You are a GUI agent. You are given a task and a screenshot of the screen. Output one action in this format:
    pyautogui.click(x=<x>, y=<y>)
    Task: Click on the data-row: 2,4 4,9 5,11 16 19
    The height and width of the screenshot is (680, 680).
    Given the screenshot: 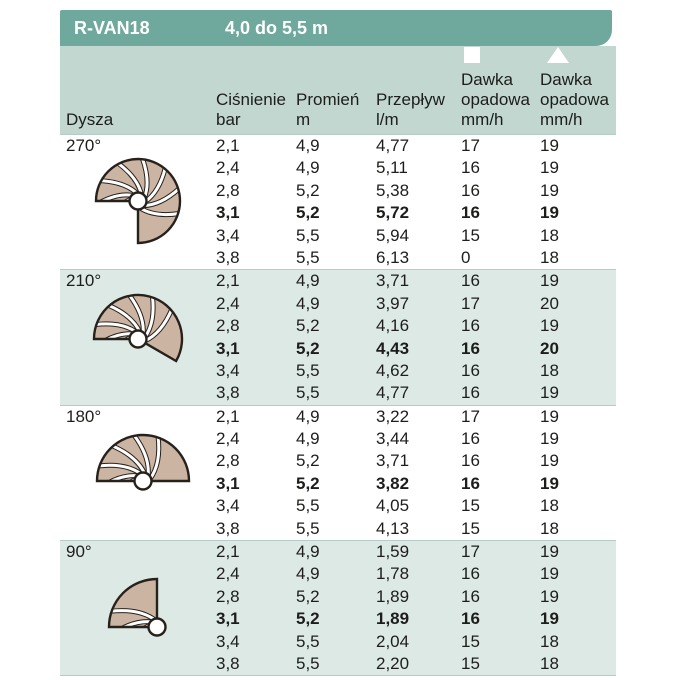 What is the action you would take?
    pyautogui.click(x=412, y=168)
    